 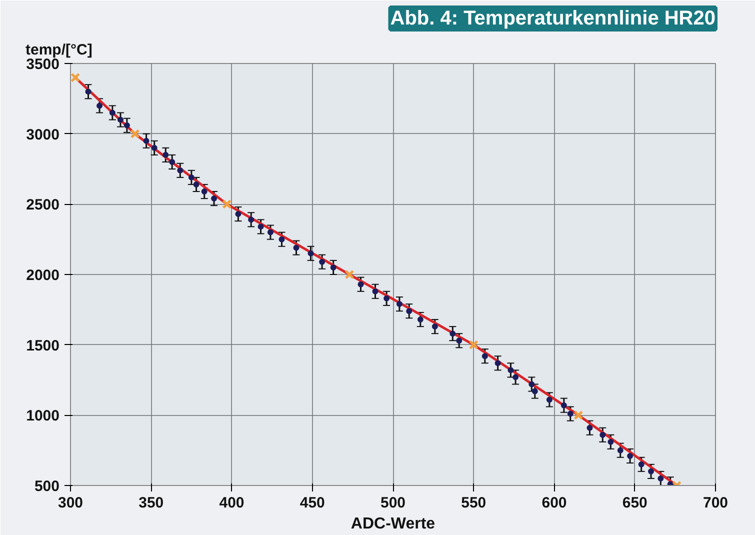 I want to click on x-tick-label: 300, so click(x=71, y=503).